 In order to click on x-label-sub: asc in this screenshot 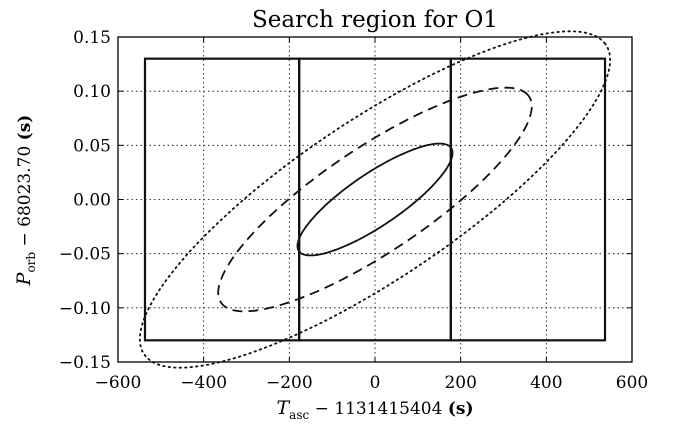, I will do `click(299, 415)`.